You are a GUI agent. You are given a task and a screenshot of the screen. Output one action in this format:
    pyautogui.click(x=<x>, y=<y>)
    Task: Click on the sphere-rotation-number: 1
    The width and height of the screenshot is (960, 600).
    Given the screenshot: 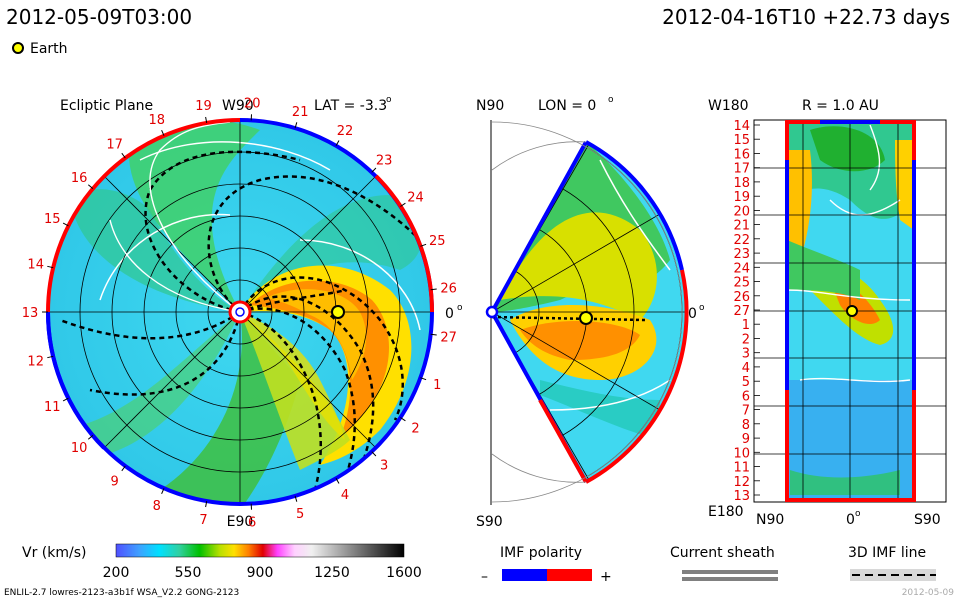 What is the action you would take?
    pyautogui.click(x=746, y=325)
    